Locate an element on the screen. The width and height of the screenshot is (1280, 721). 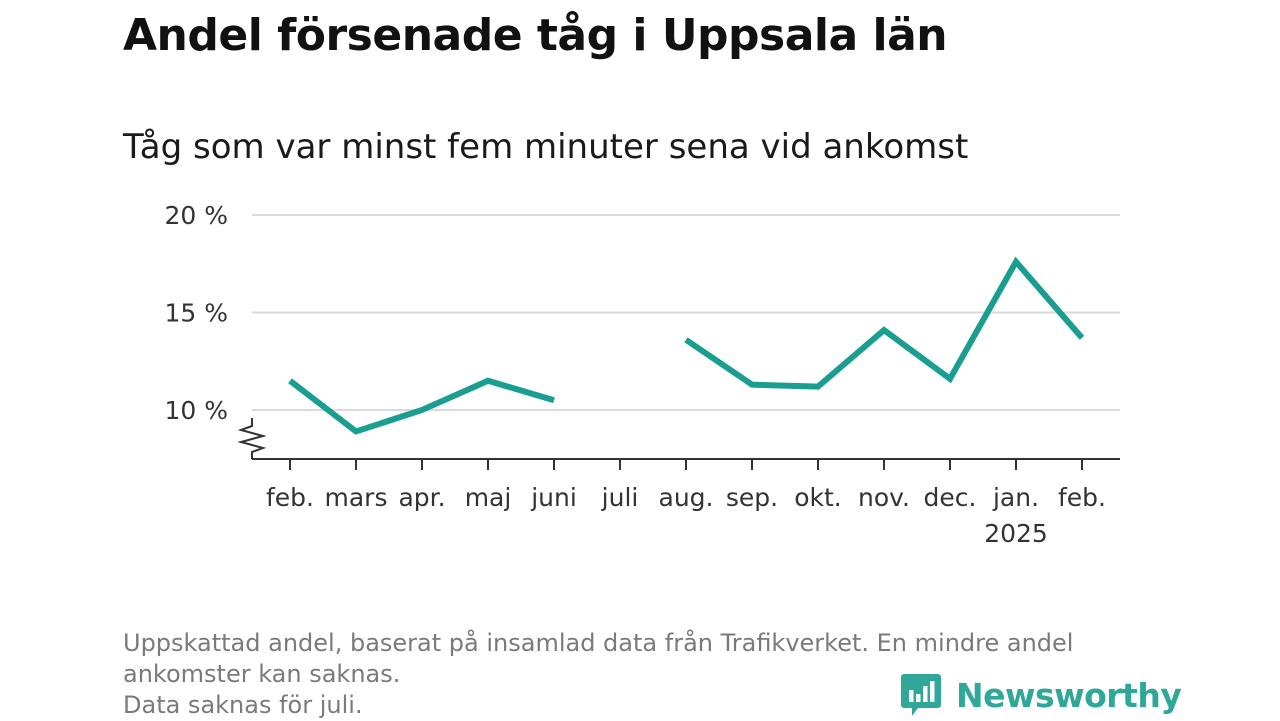
newsworthy-chart-bubble-icon is located at coordinates (921, 695).